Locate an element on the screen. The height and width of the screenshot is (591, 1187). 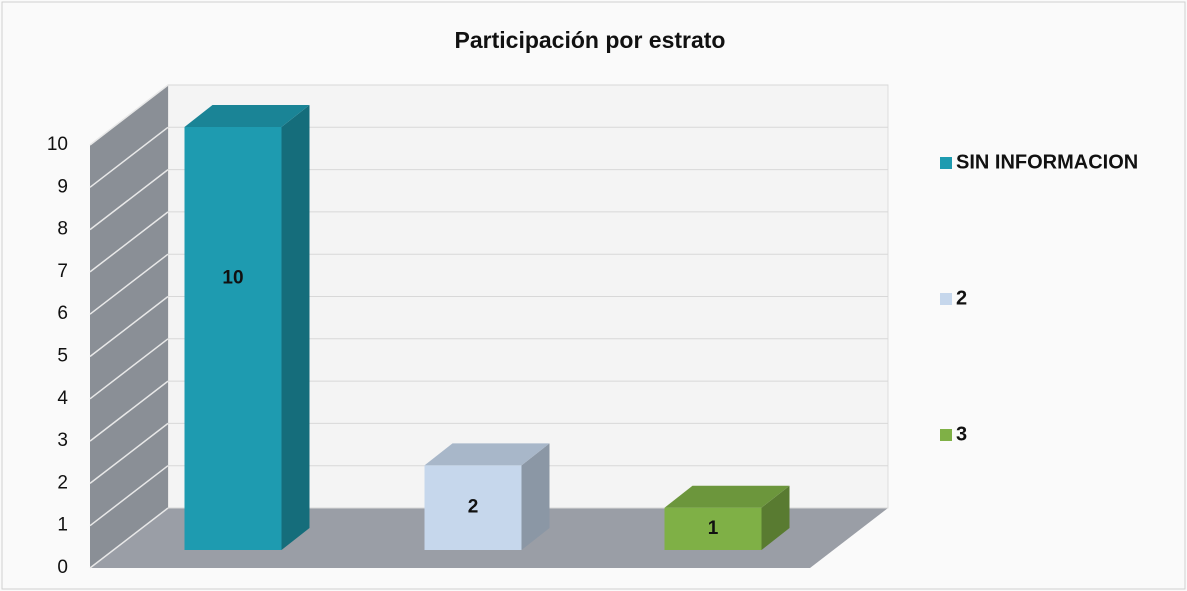
y-tick-label: 2 is located at coordinates (62, 482).